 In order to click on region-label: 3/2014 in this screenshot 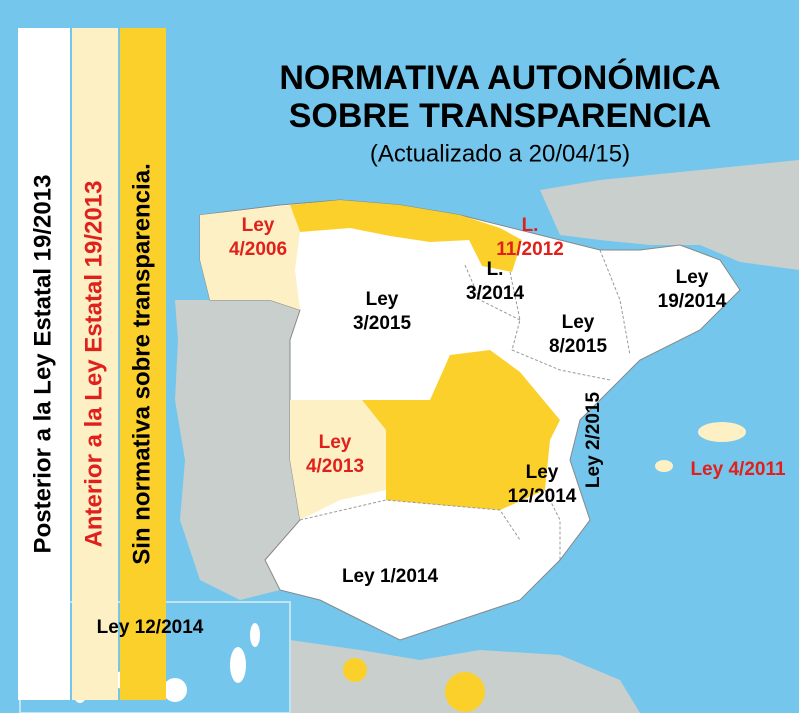, I will do `click(495, 293)`.